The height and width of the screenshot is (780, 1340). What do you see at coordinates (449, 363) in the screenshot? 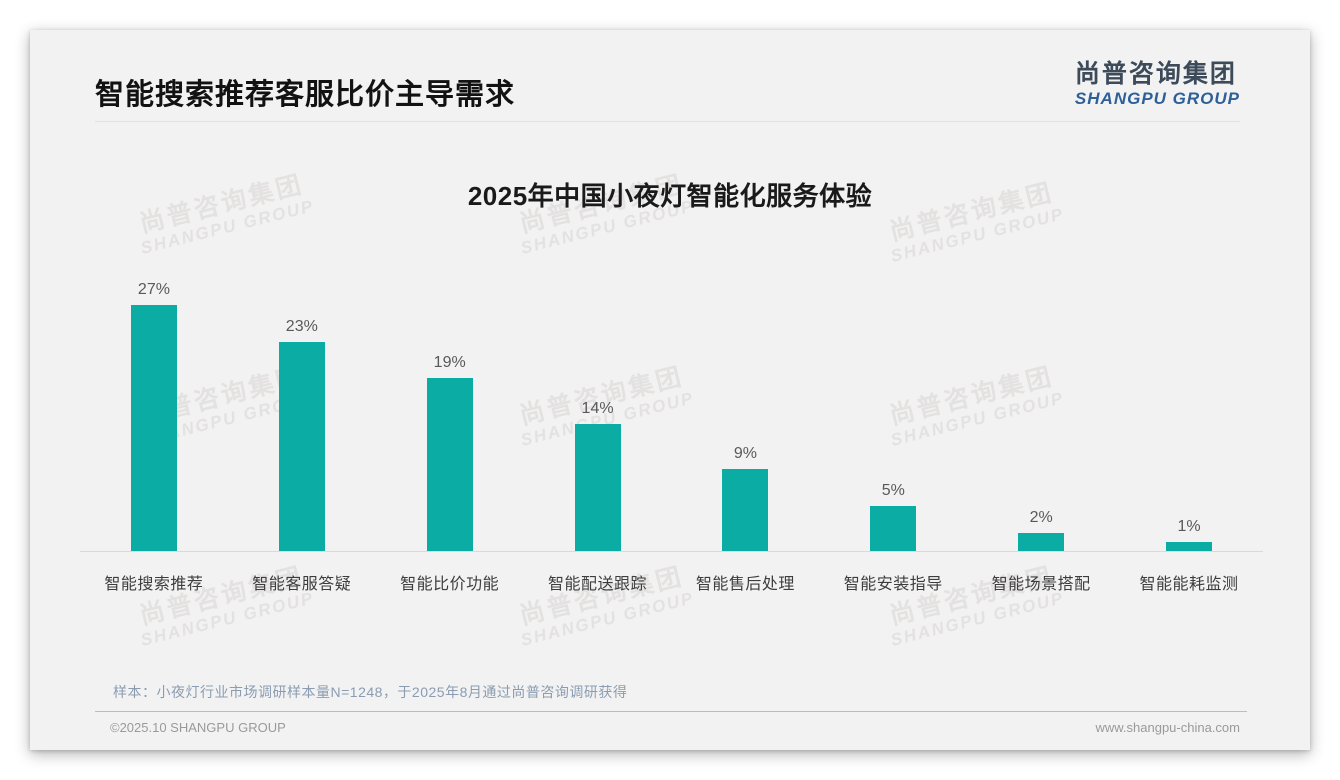
I see `bar-value-label: 19%` at bounding box center [449, 363].